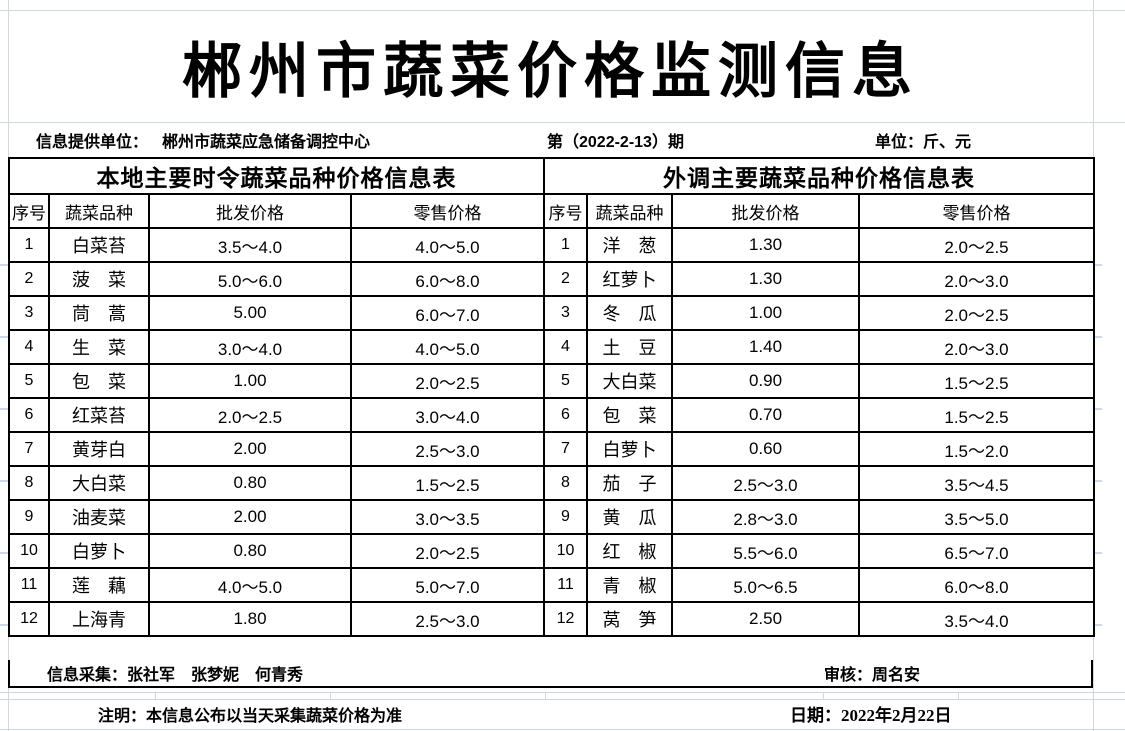 This screenshot has width=1125, height=731. I want to click on row-no: 2, so click(29, 279).